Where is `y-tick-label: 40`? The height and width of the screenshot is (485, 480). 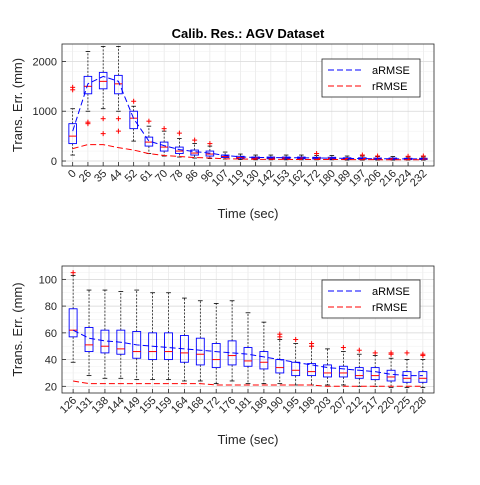 y-tick-label: 40 is located at coordinates (51, 361).